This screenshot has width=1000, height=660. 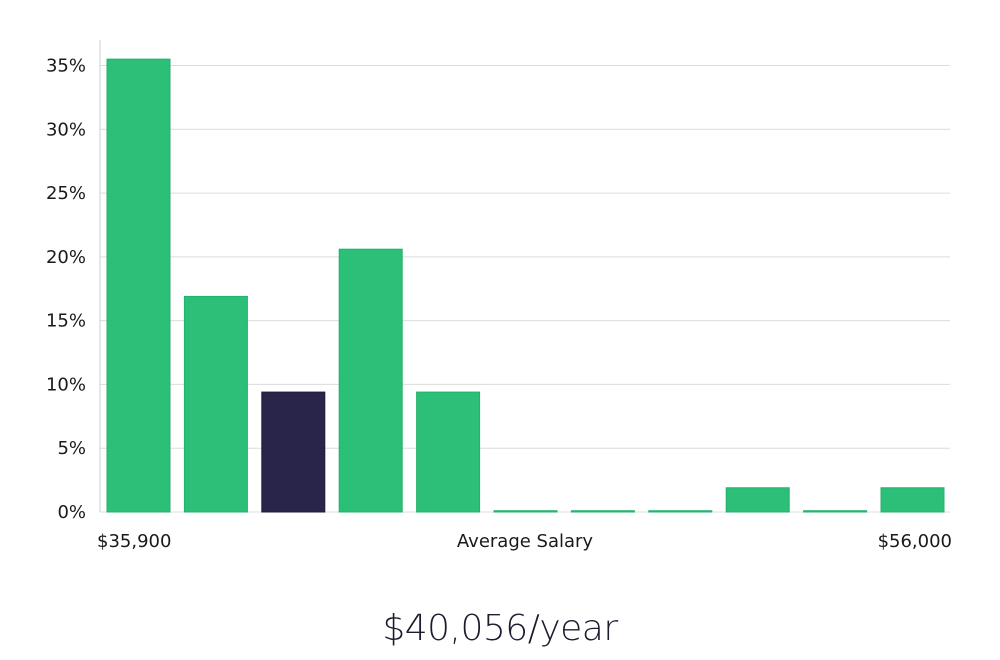 I want to click on bar-highlighted, so click(x=293, y=452).